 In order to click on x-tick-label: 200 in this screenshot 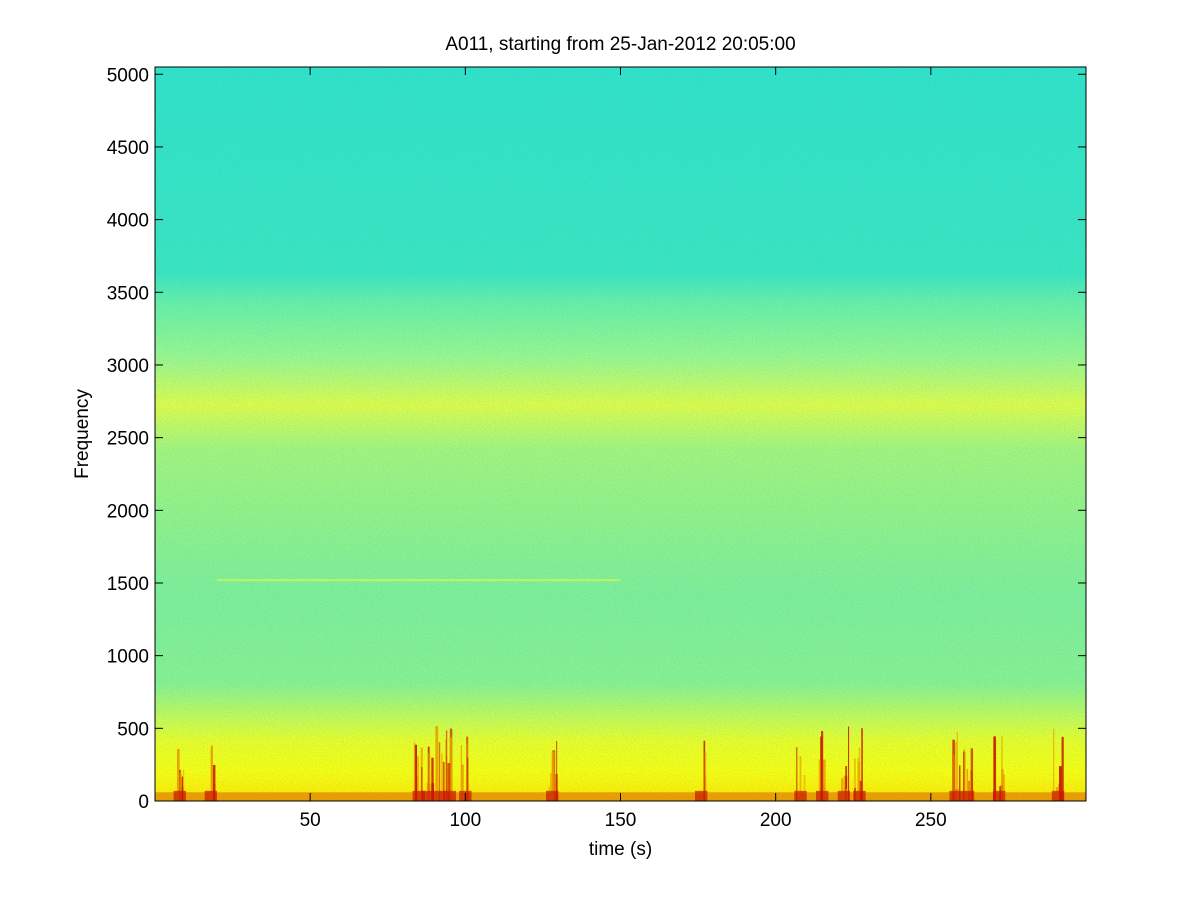, I will do `click(776, 820)`.